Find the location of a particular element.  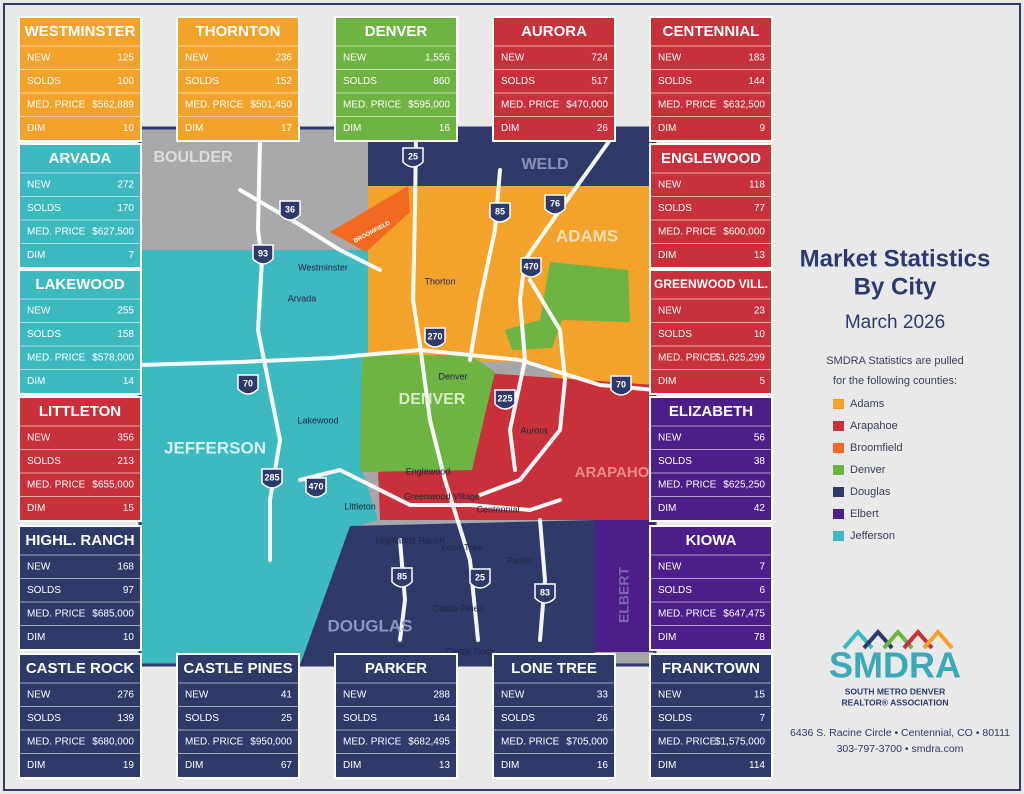

logo-roof is located at coordinates (938, 639).